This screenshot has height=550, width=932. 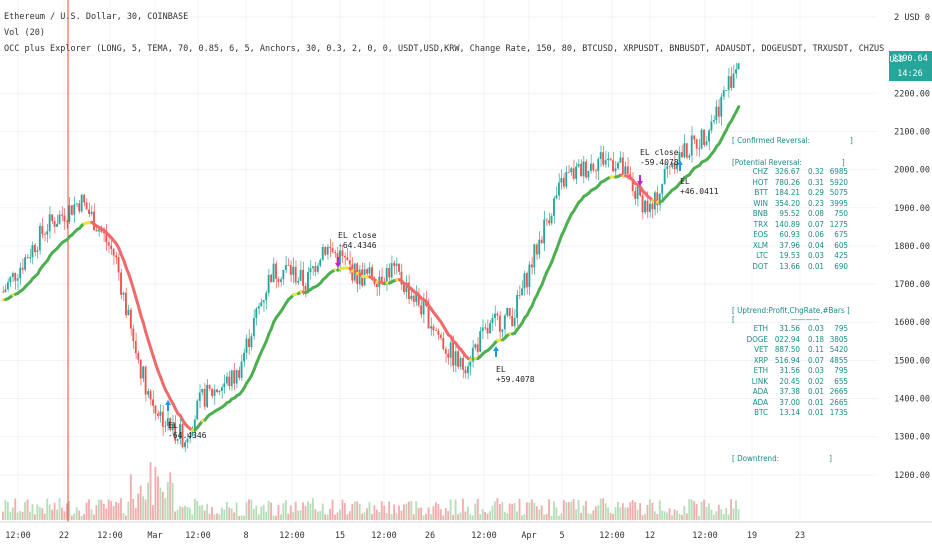 What do you see at coordinates (144, 328) in the screenshot?
I see `tema-segment` at bounding box center [144, 328].